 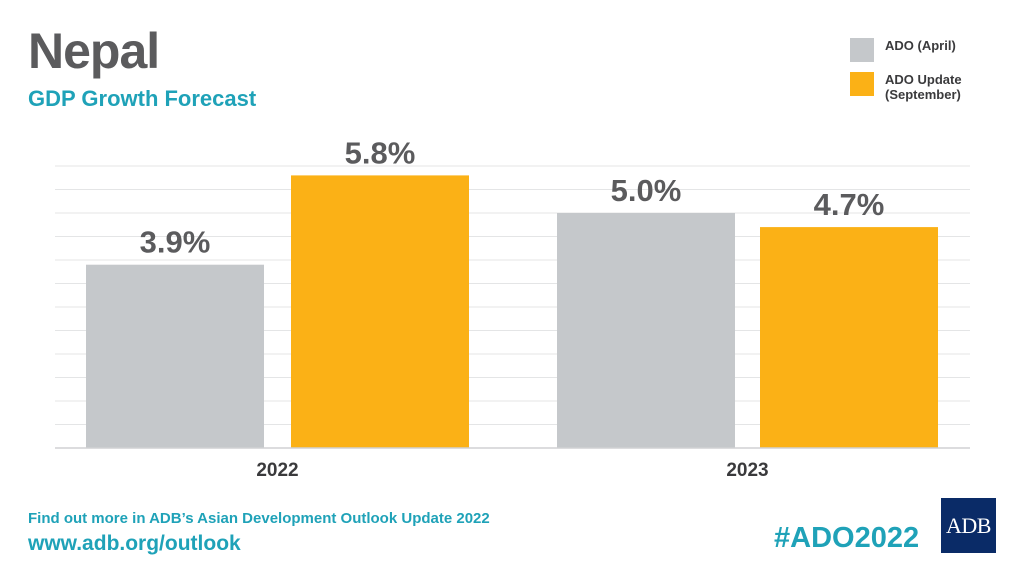 I want to click on chart-subtitle: GDP Growth Forecast, so click(x=142, y=98).